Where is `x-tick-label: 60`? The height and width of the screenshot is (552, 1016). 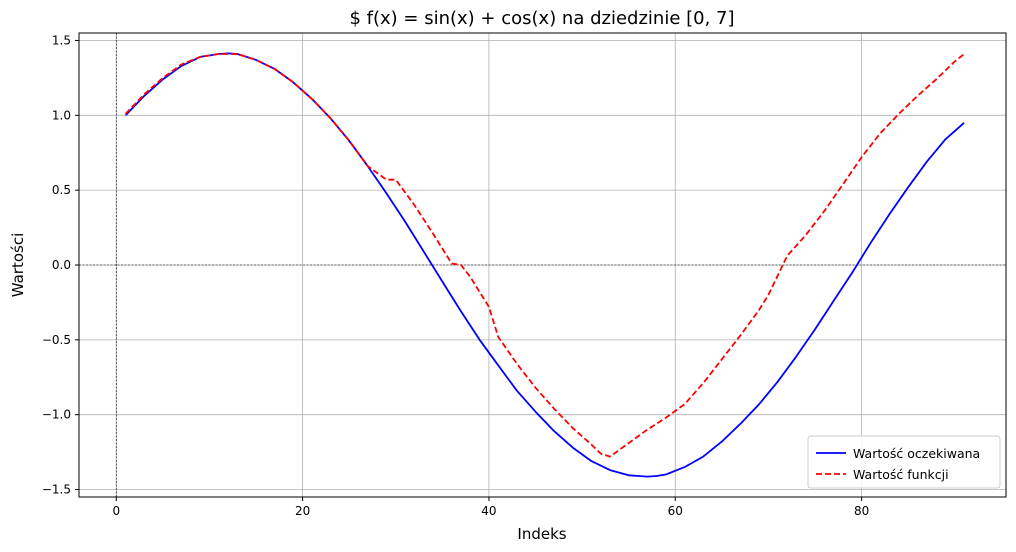 x-tick-label: 60 is located at coordinates (675, 511).